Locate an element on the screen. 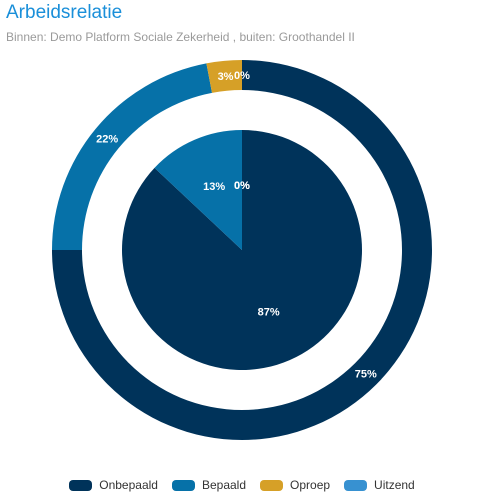 Image resolution: width=484 pixels, height=500 pixels. legend-item-oproep: Oproep is located at coordinates (295, 485).